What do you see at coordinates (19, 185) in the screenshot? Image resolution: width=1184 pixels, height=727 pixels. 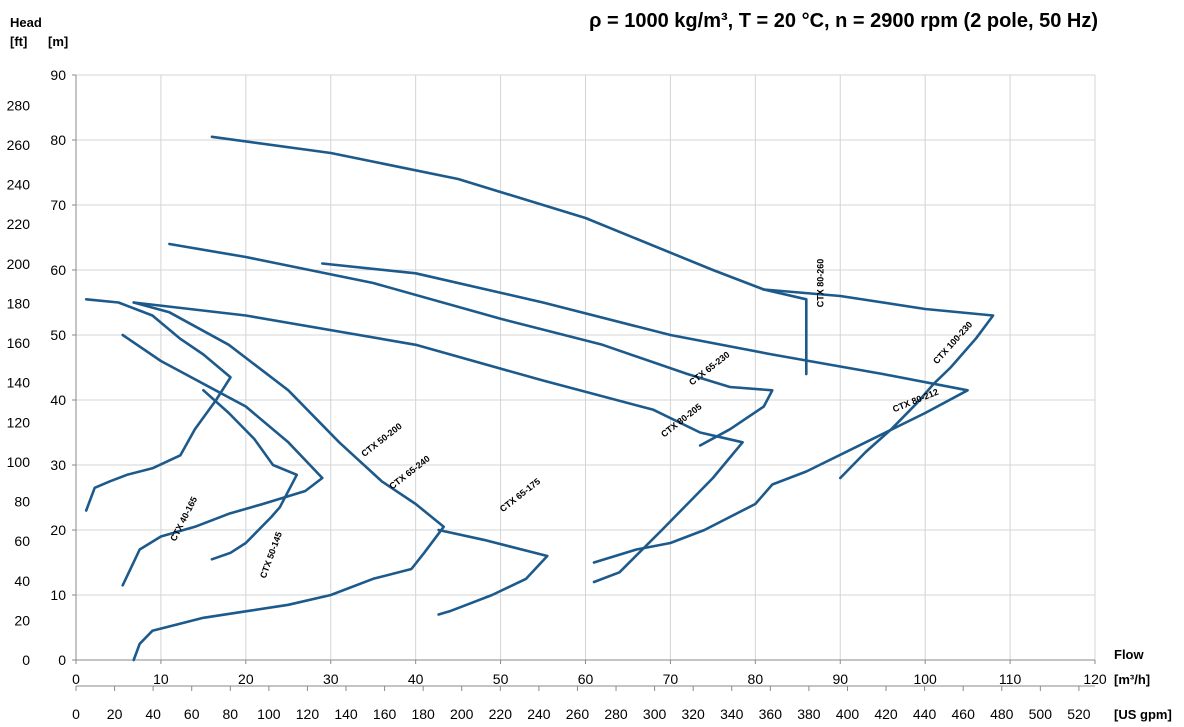 I see `y-tick-label-ft: 240` at bounding box center [19, 185].